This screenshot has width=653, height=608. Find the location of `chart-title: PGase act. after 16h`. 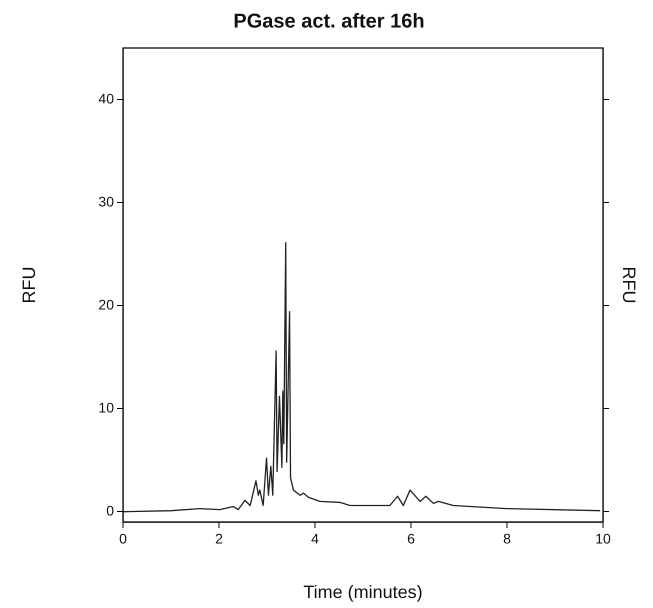

chart-title: PGase act. after 16h is located at coordinates (329, 21).